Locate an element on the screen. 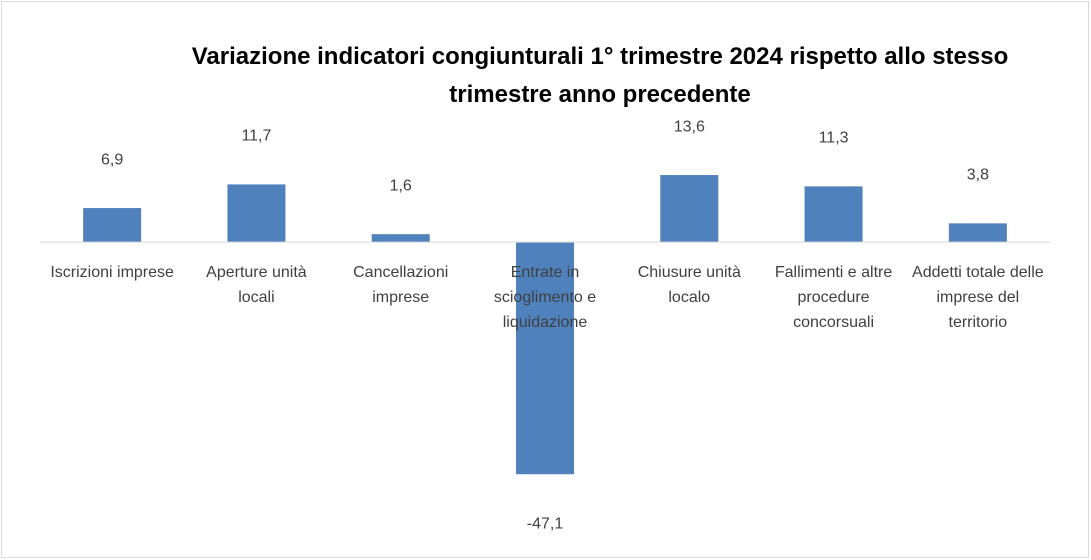 The width and height of the screenshot is (1091, 560). x-tick-label: Aperture unità locali is located at coordinates (256, 285).